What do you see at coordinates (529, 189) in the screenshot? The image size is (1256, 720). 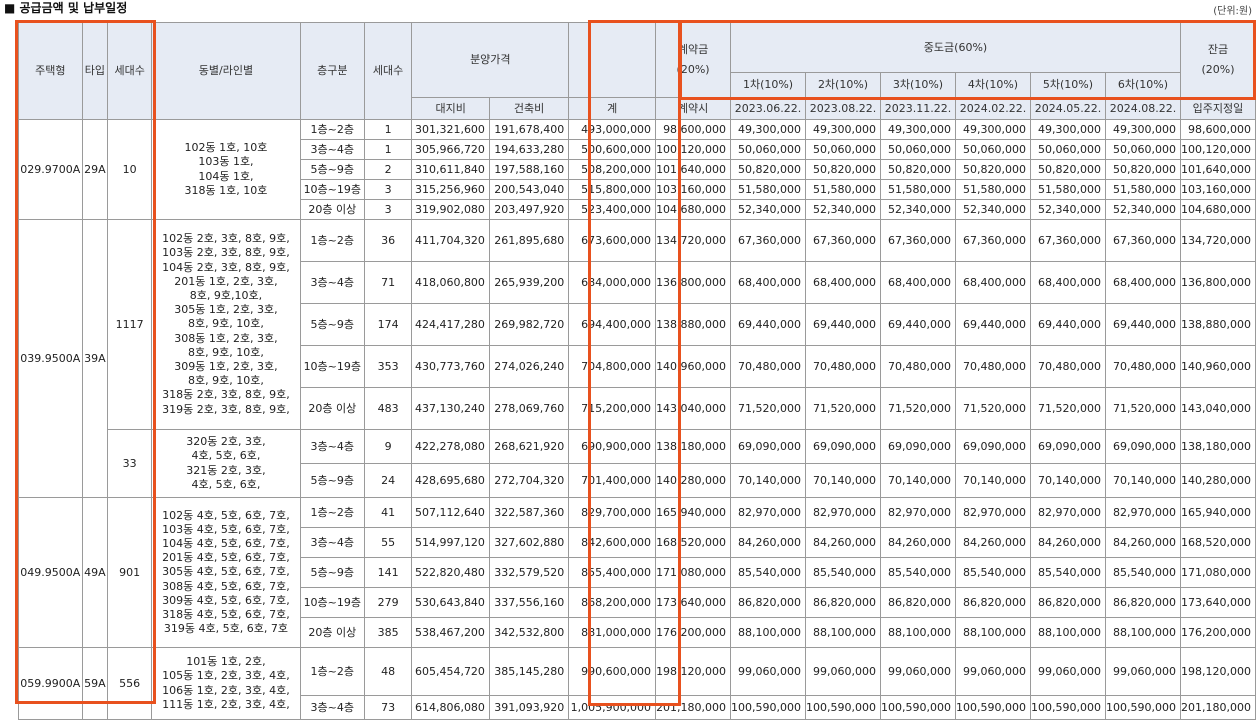 I see `building-cost-cell: 200,543,040` at bounding box center [529, 189].